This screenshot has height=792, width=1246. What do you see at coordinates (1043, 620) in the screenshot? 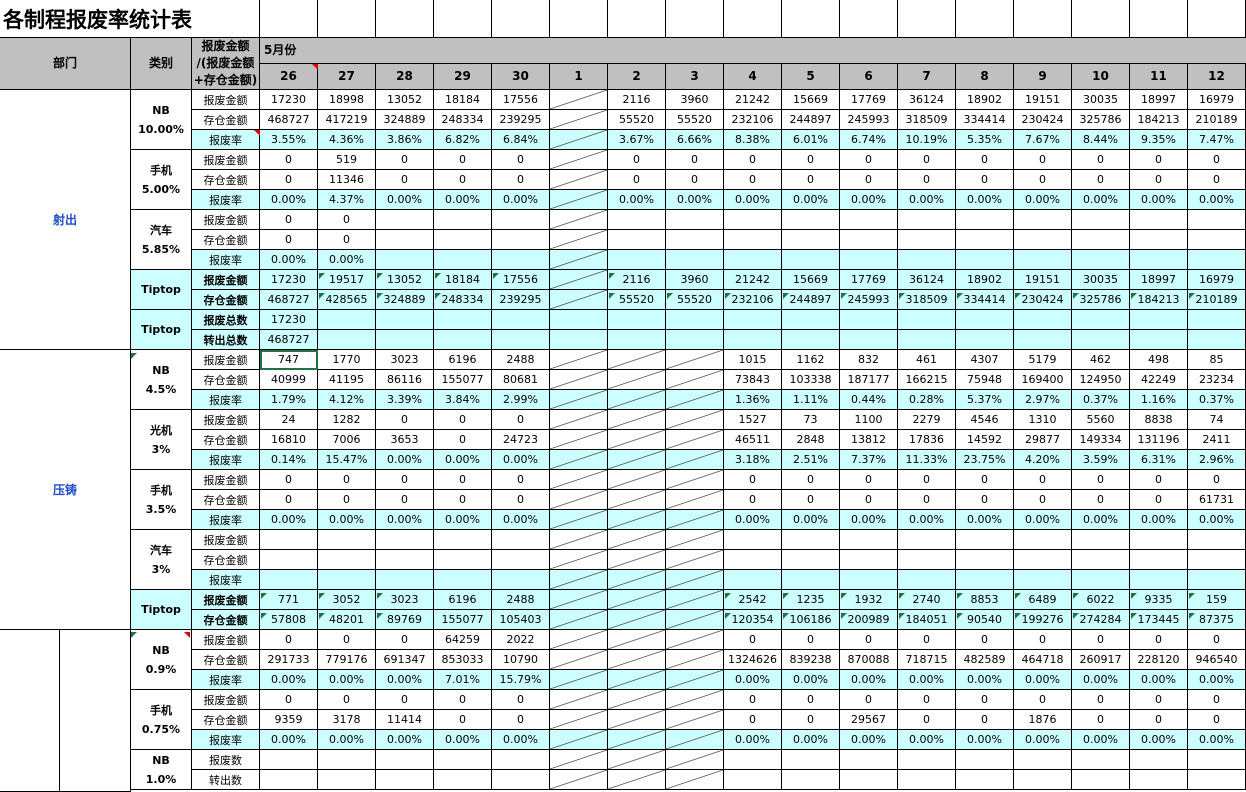
I see `data-cell: 199276` at bounding box center [1043, 620].